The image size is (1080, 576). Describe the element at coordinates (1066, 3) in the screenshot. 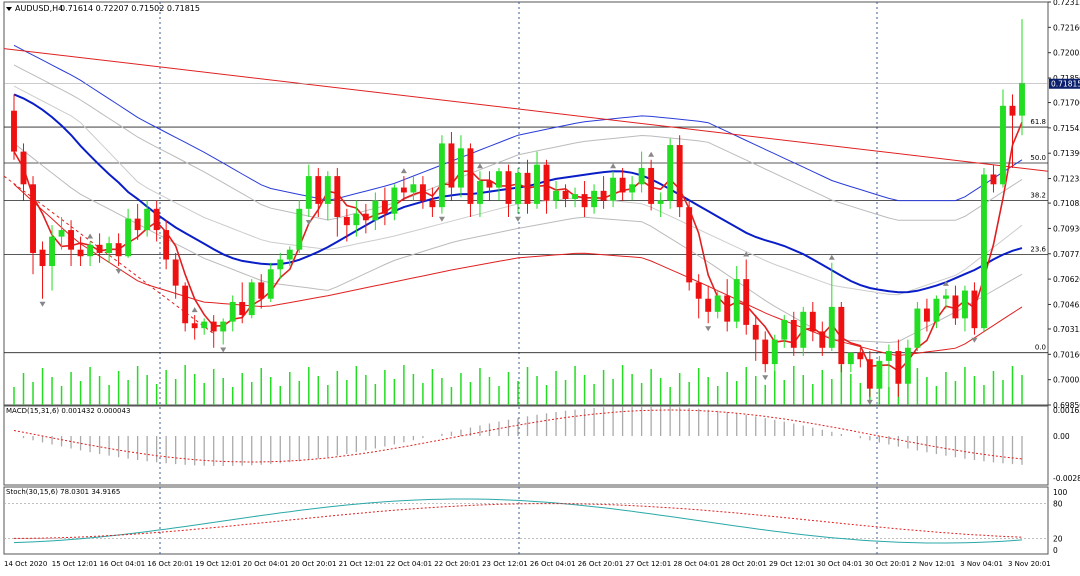

I see `y-tick-label: 0.72315` at that location.